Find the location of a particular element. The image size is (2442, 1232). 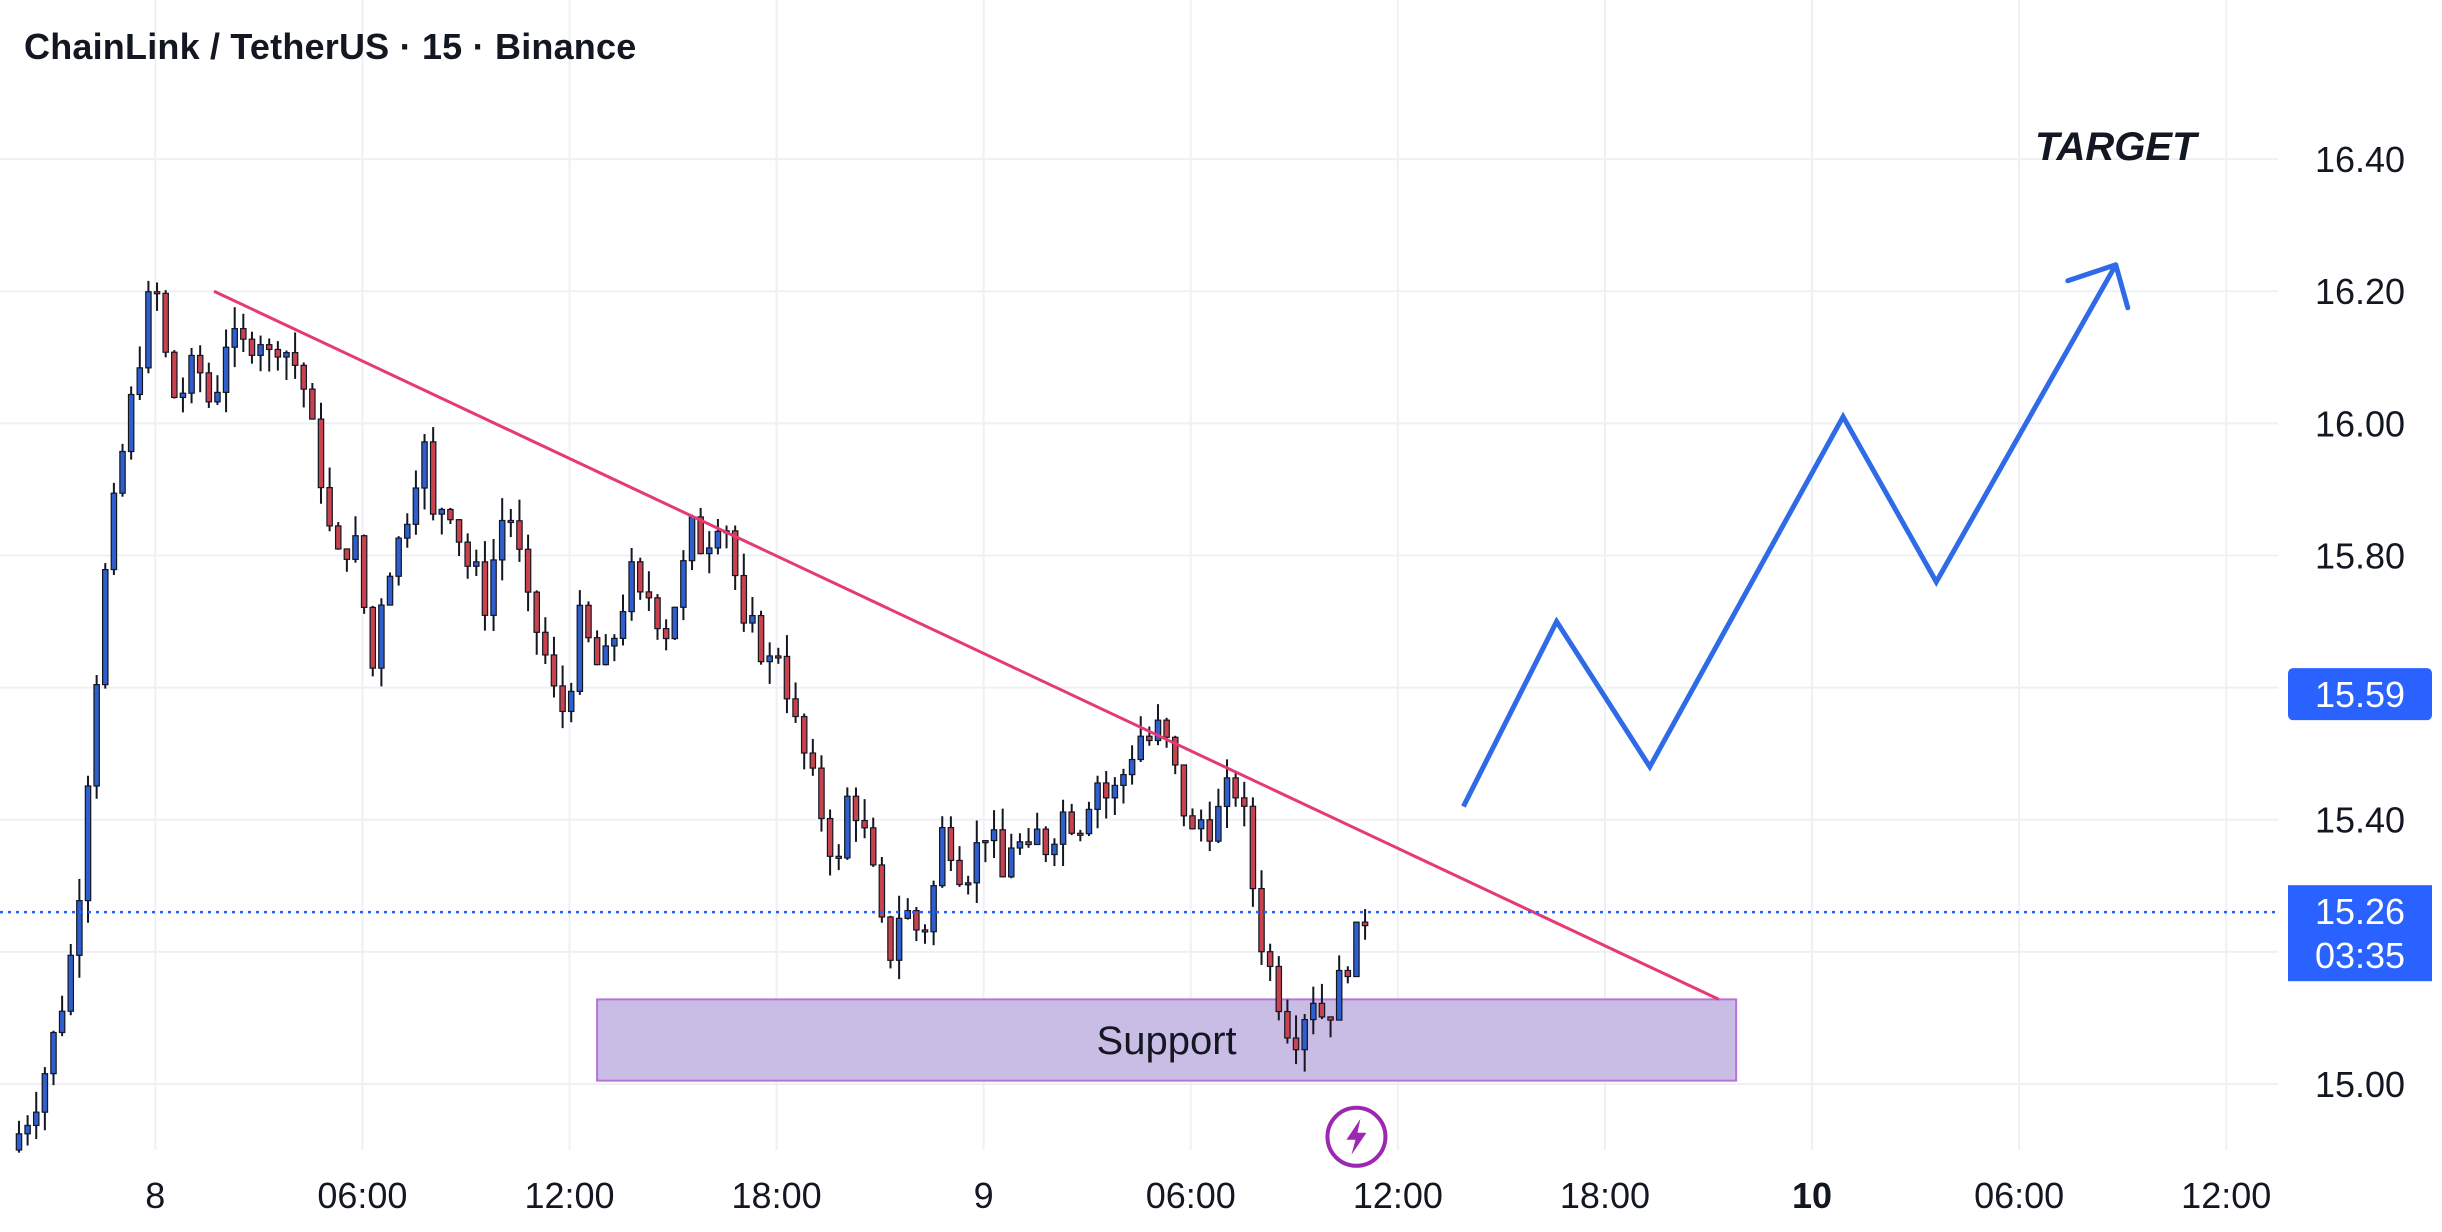

price-badge-marker is located at coordinates (2360, 694).